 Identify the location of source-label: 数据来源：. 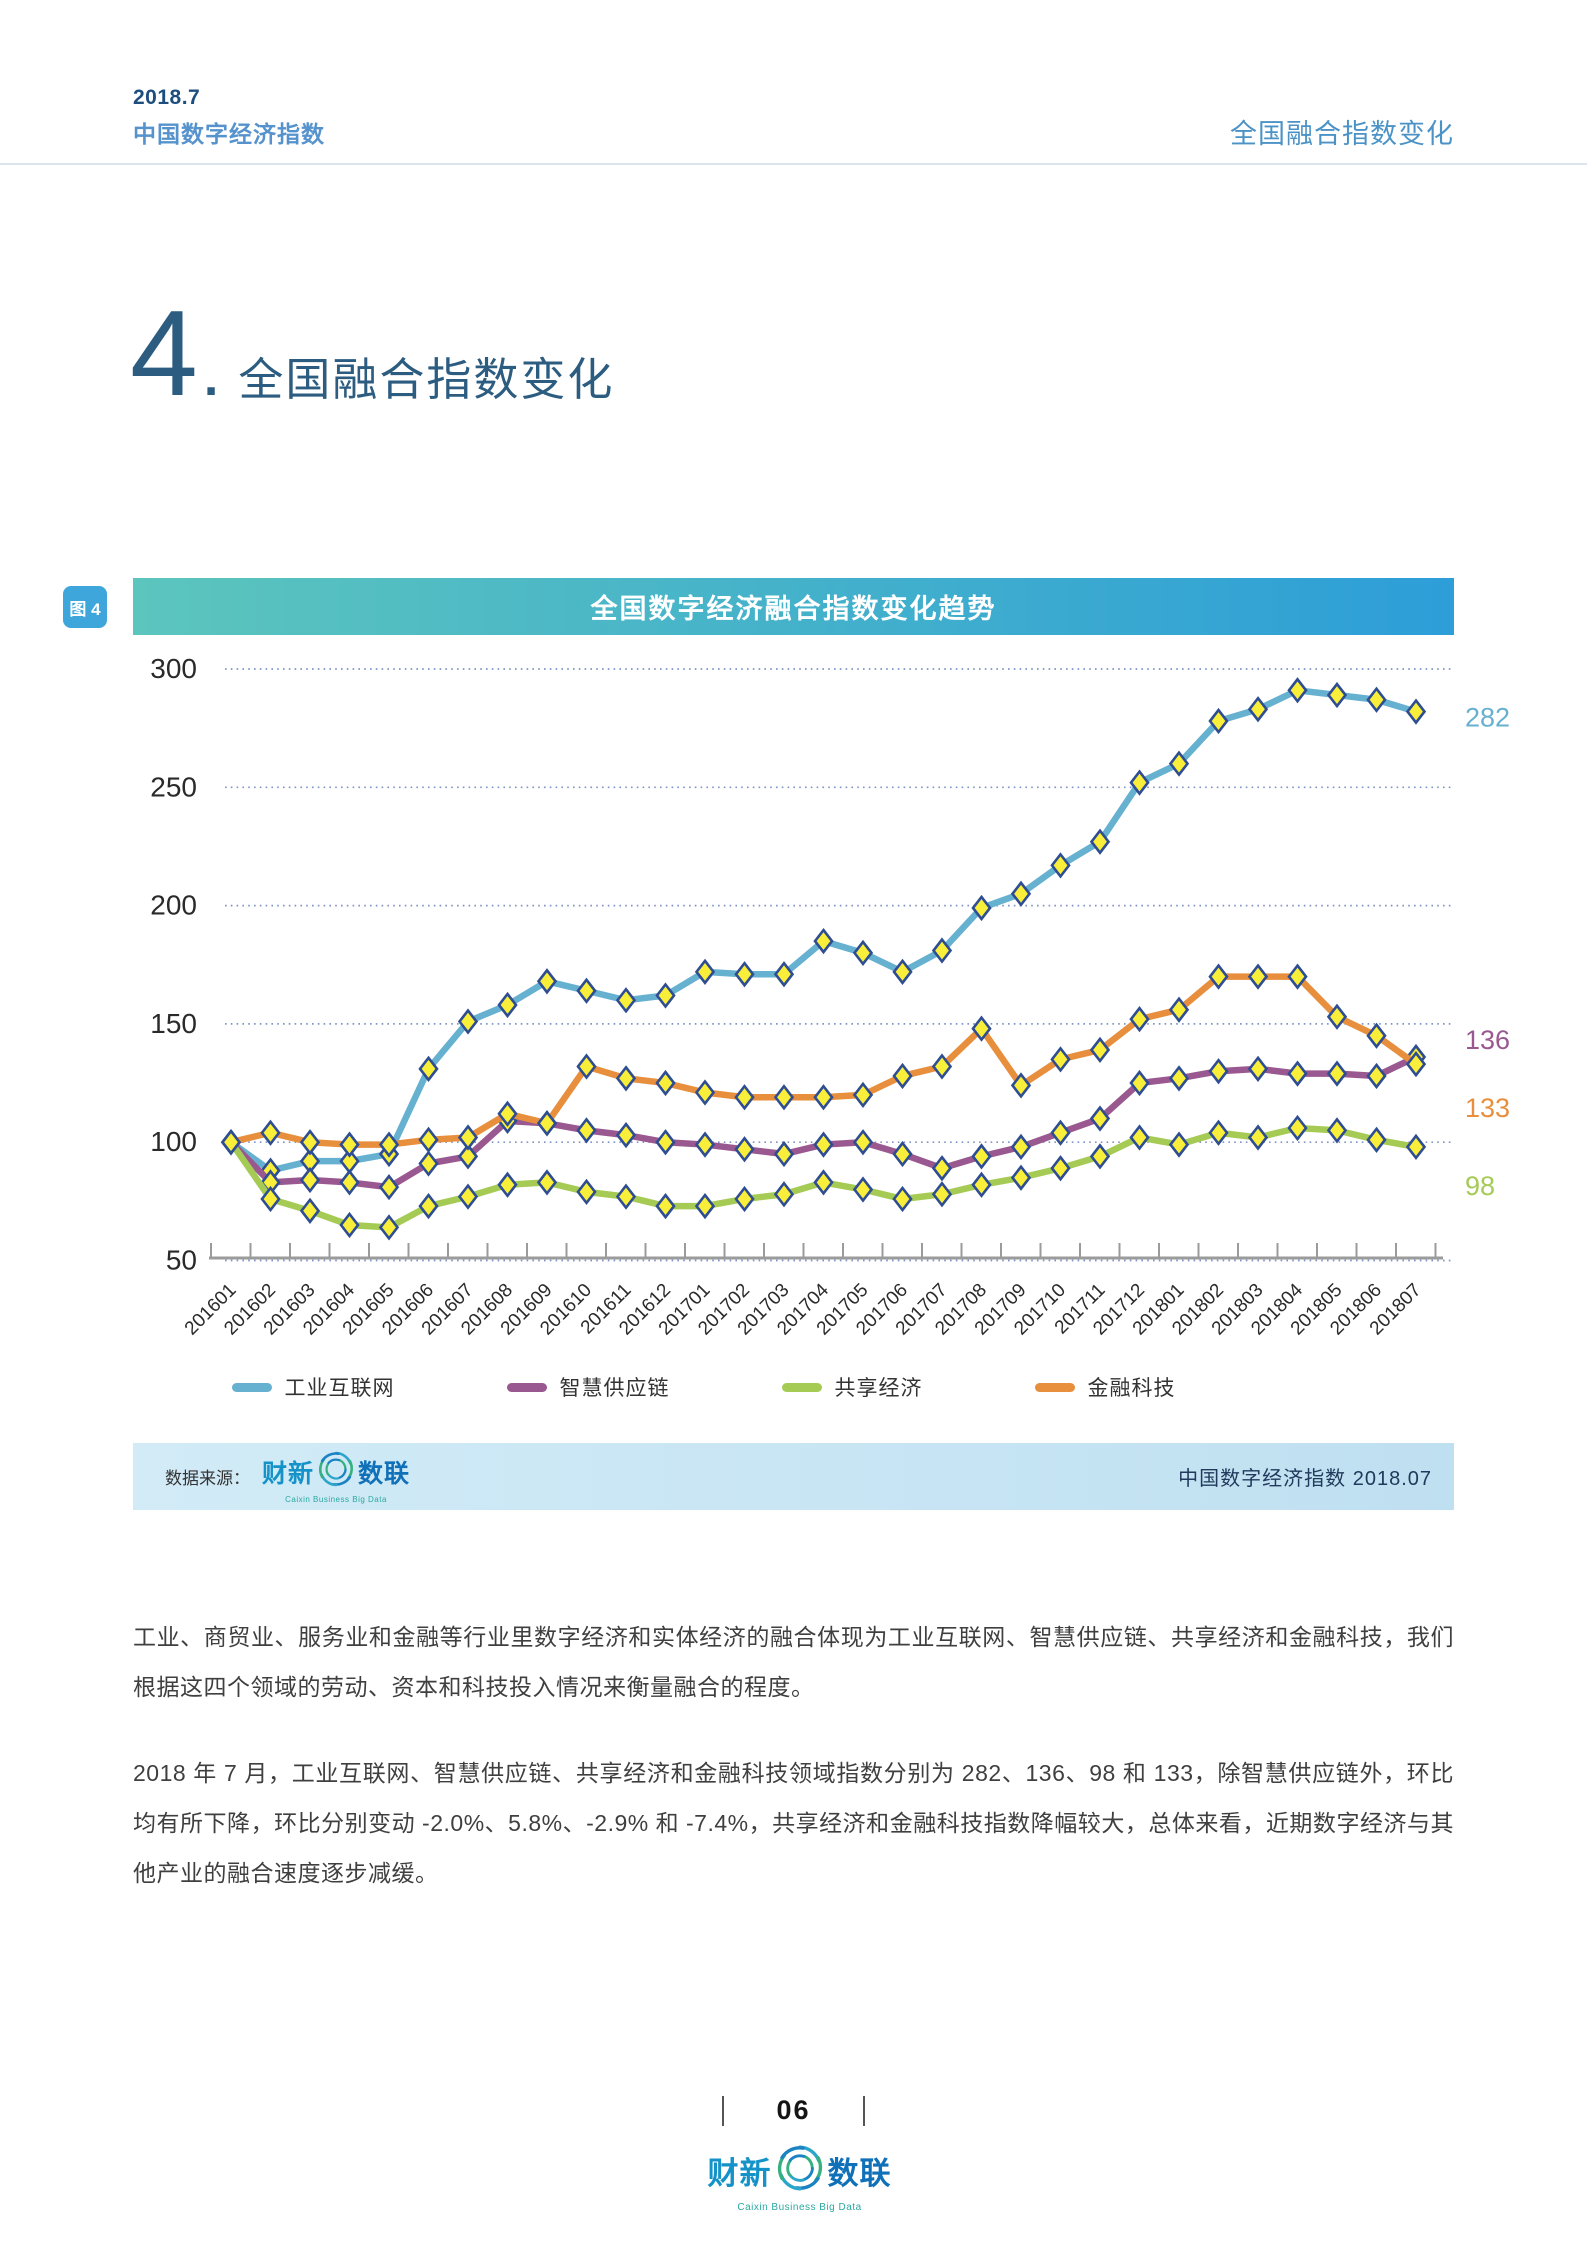
(207, 1478).